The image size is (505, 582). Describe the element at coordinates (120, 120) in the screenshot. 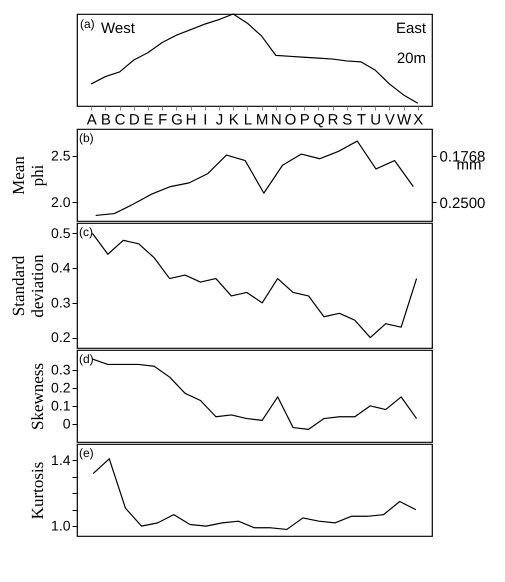

I see `x-tick-label: C` at that location.